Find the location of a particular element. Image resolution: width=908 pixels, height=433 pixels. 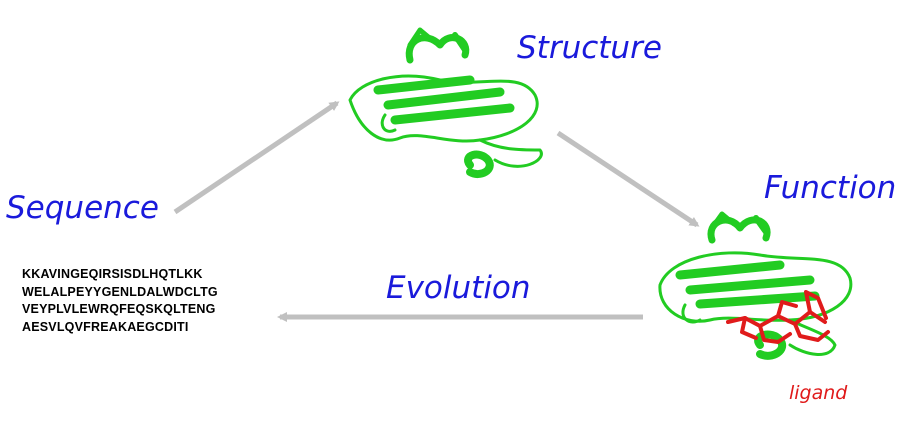

protein-structure-image is located at coordinates (445, 103).